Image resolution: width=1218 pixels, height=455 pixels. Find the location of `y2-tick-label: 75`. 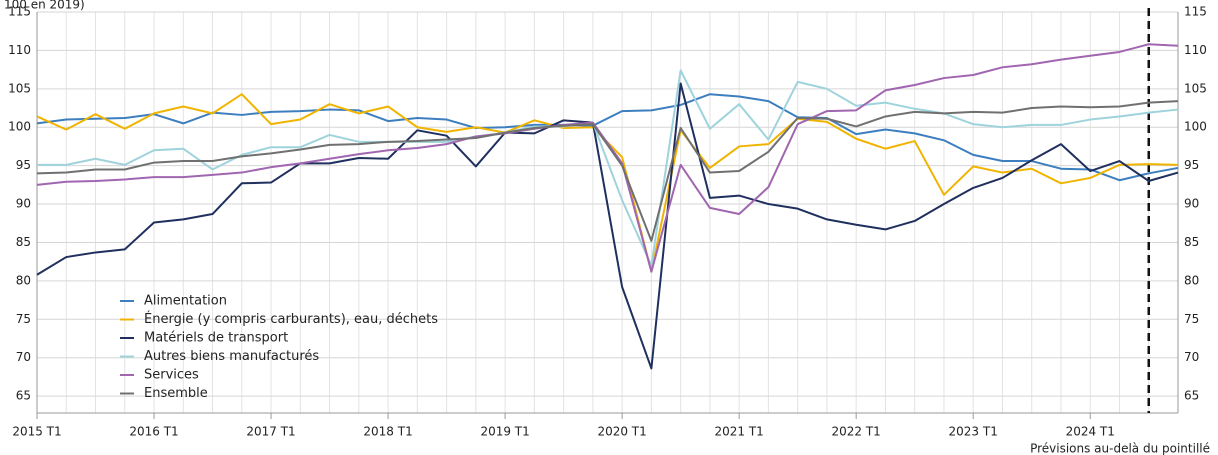

y2-tick-label: 75 is located at coordinates (1191, 319).